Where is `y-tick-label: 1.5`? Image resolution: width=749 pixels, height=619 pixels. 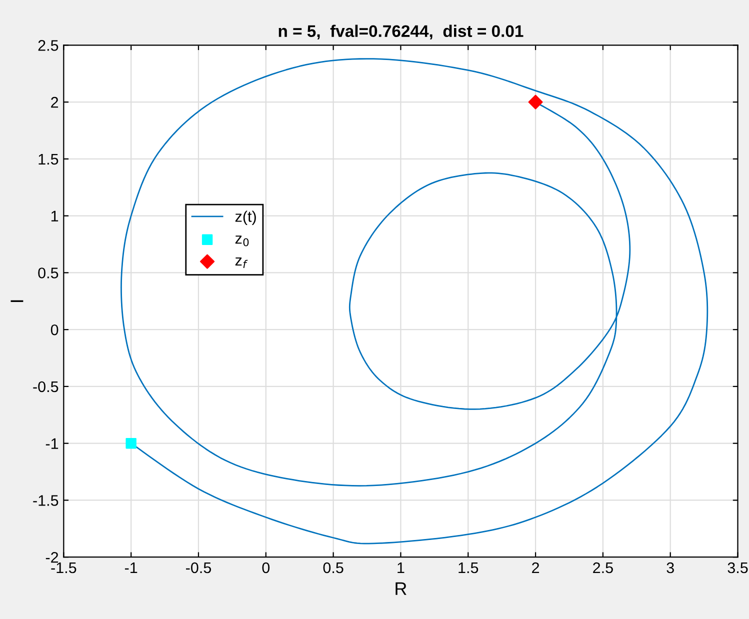 y-tick-label: 1.5 is located at coordinates (48, 159).